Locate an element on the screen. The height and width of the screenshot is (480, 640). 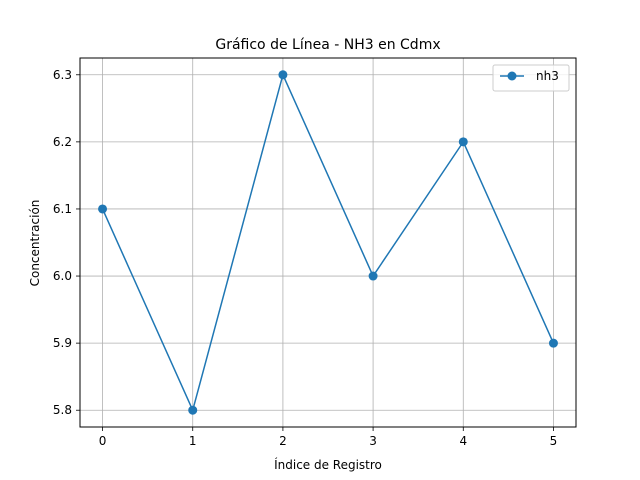
x-axis-label: Índice de Registro is located at coordinates (328, 464).